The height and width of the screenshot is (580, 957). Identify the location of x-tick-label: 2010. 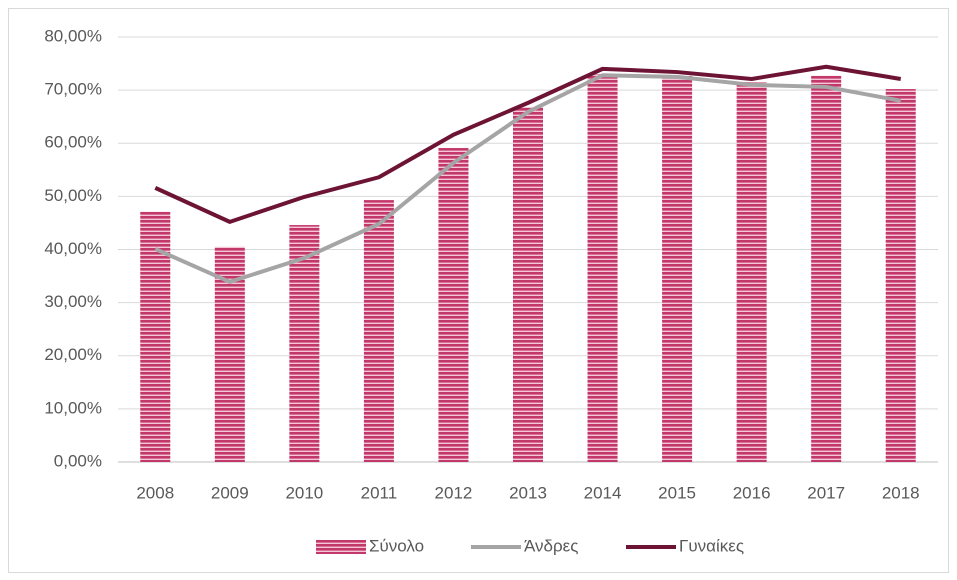
(304, 492).